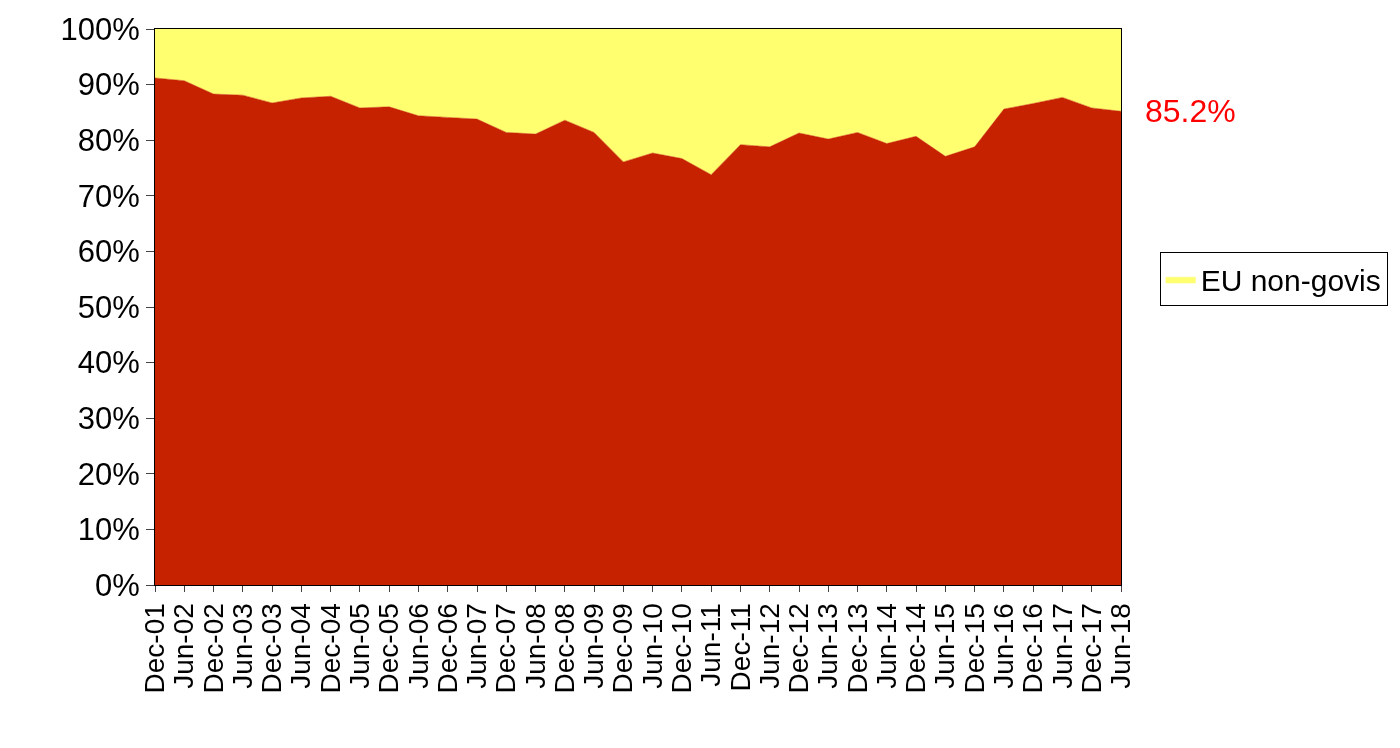  What do you see at coordinates (1091, 648) in the screenshot?
I see `x-tick-label: Dec-17` at bounding box center [1091, 648].